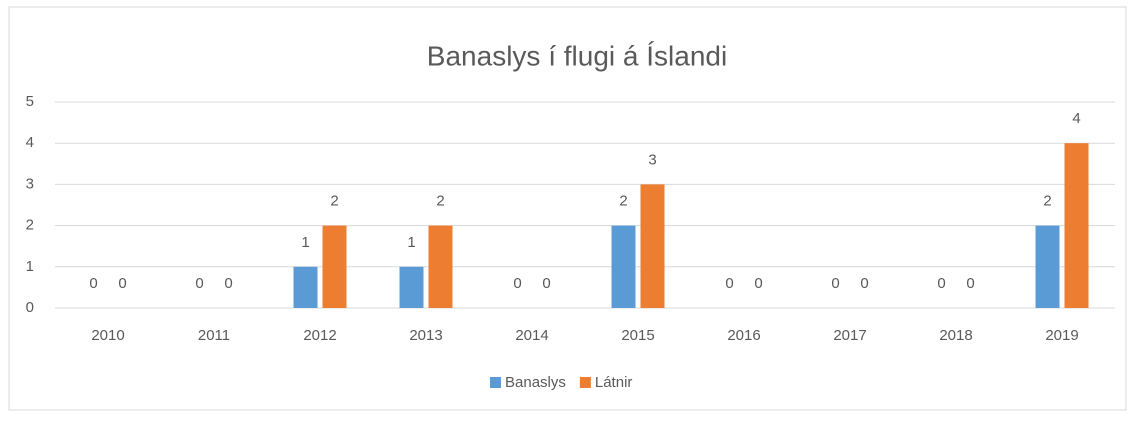 The image size is (1135, 422). What do you see at coordinates (425, 335) in the screenshot?
I see `x-tick-label: 2013` at bounding box center [425, 335].